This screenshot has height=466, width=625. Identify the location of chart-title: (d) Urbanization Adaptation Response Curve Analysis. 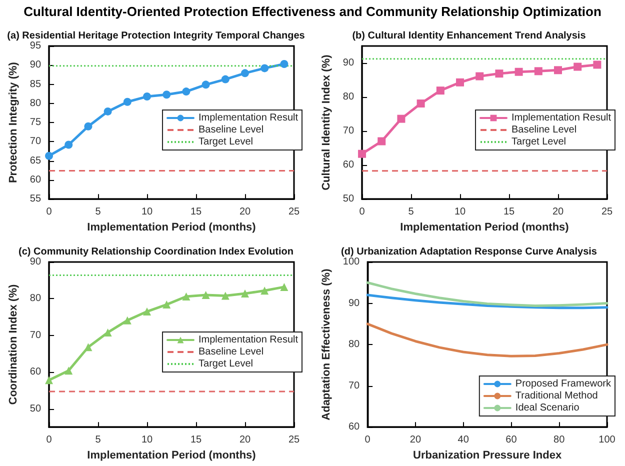
(469, 252).